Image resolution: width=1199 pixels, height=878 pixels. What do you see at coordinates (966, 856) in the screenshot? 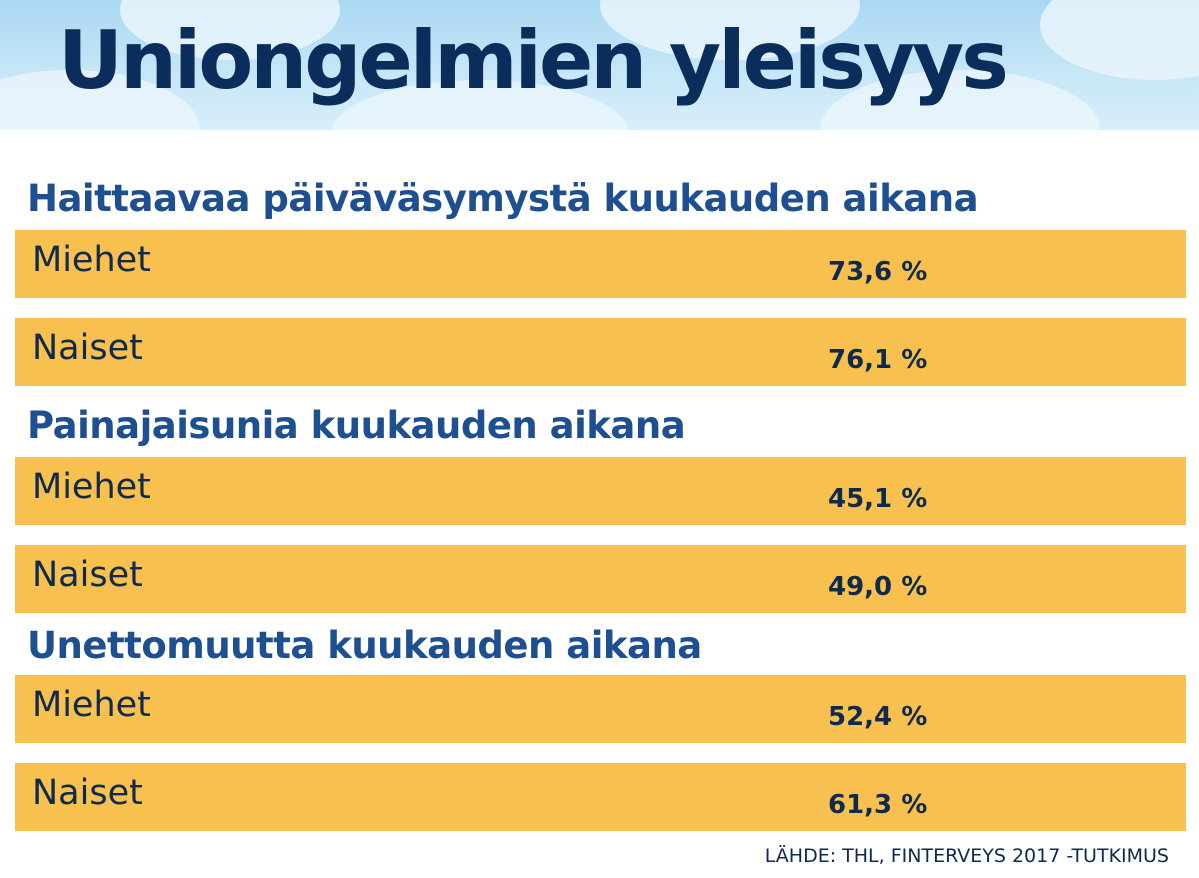
I see `source-note: LÄHDE: THL, FINTERVEYS 2017 -TUTKIMUS` at bounding box center [966, 856].